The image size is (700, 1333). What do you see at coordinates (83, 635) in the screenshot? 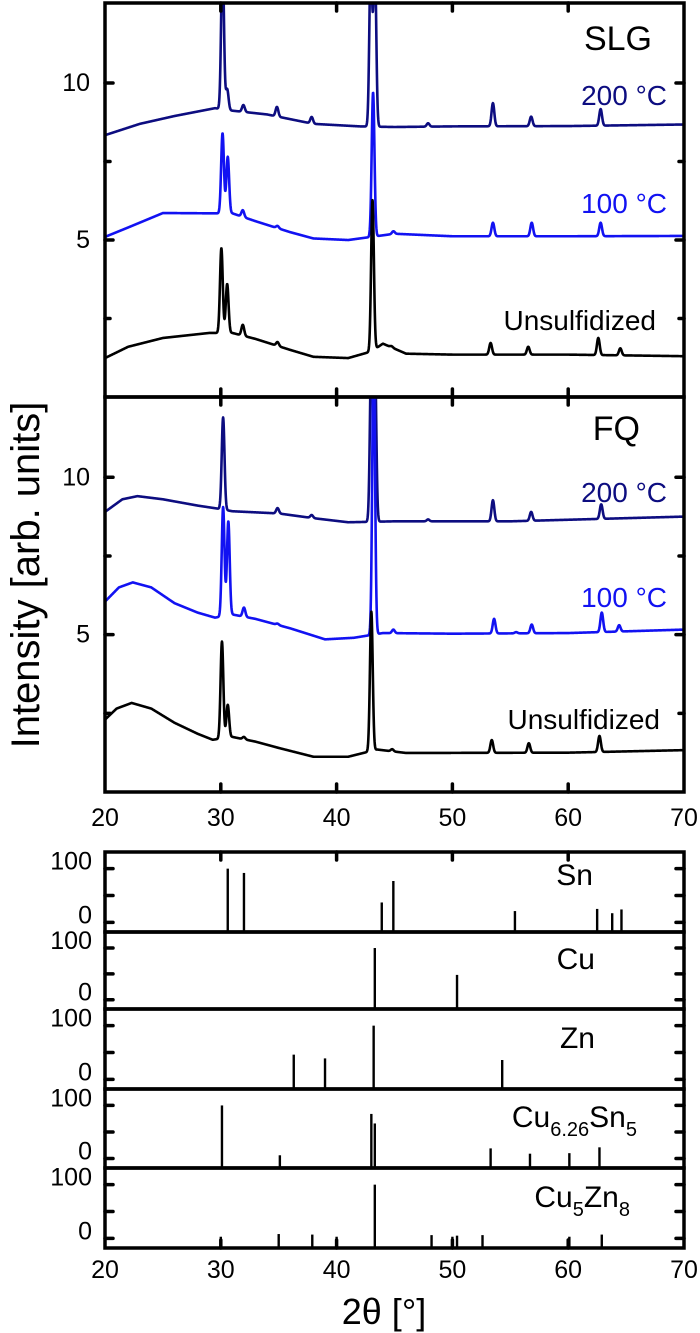
I see `panel-fq-y-tick-label: 5` at bounding box center [83, 635].